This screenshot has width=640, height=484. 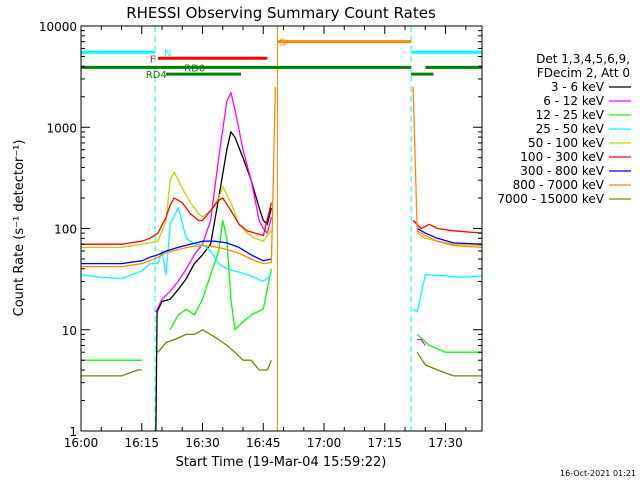 What do you see at coordinates (566, 143) in the screenshot?
I see `legend-label-50-100-kev: 50 - 100 keV` at bounding box center [566, 143].